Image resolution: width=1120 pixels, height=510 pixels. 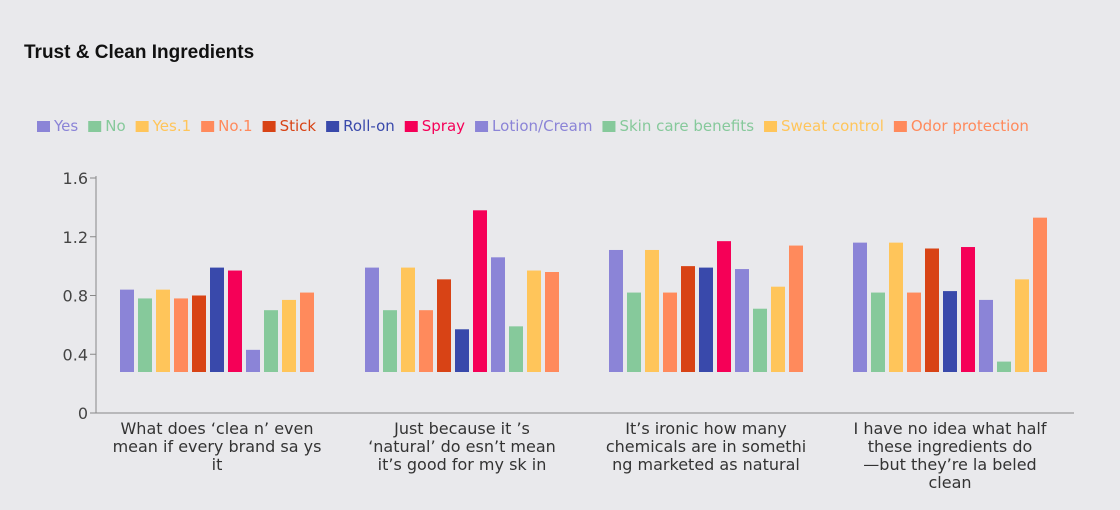 I want to click on y-tick-label: 1.6, so click(x=75, y=178).